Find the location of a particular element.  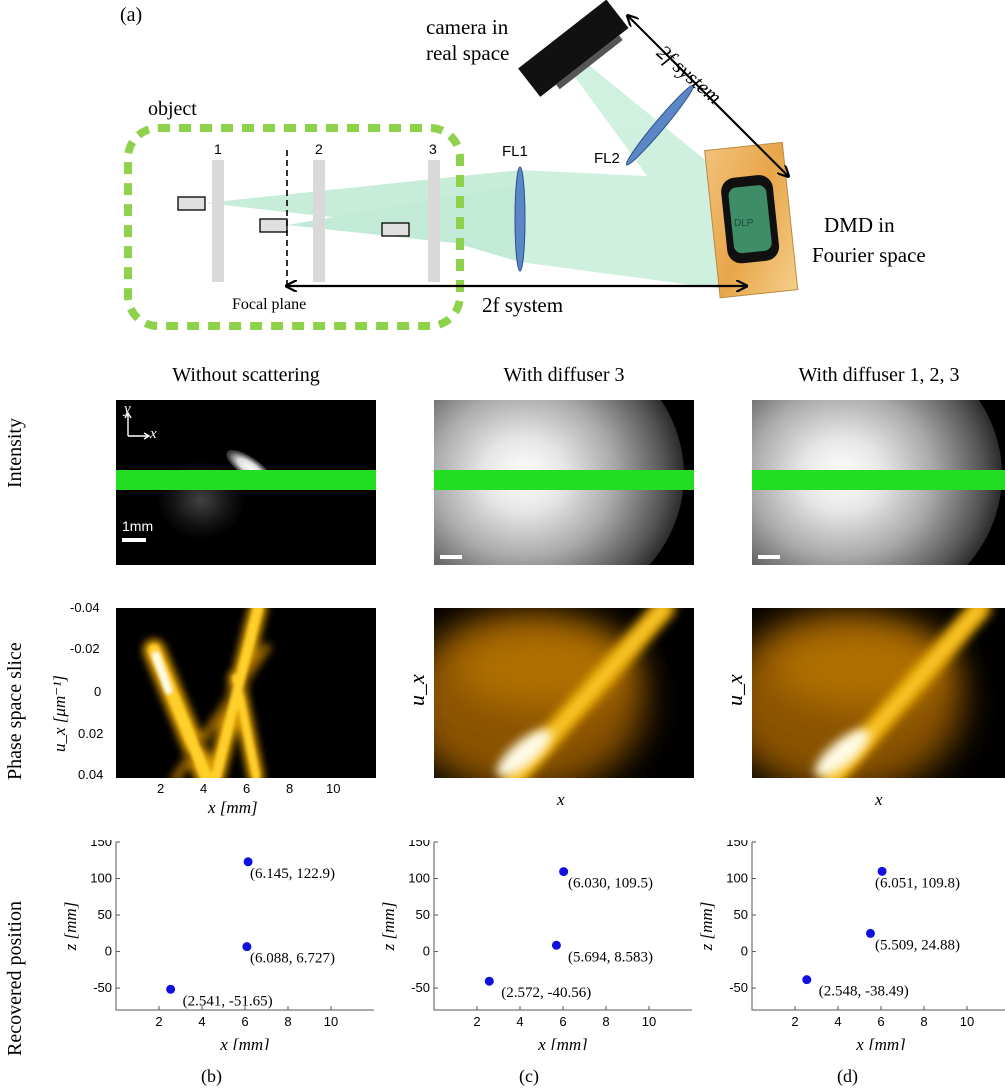

xtick-label-d-4: 10 is located at coordinates (967, 1021).